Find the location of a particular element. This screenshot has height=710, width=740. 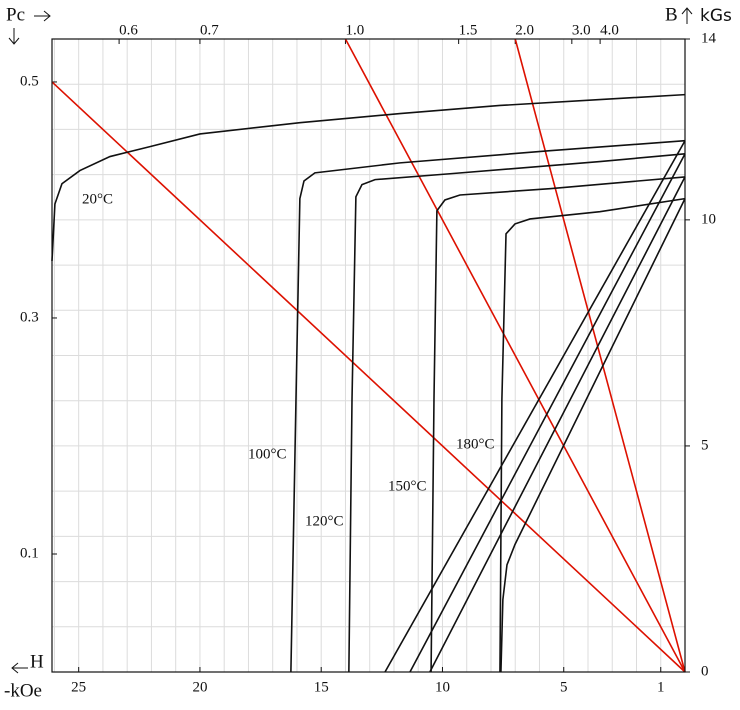

pc-axis-label: Pc is located at coordinates (15, 14).